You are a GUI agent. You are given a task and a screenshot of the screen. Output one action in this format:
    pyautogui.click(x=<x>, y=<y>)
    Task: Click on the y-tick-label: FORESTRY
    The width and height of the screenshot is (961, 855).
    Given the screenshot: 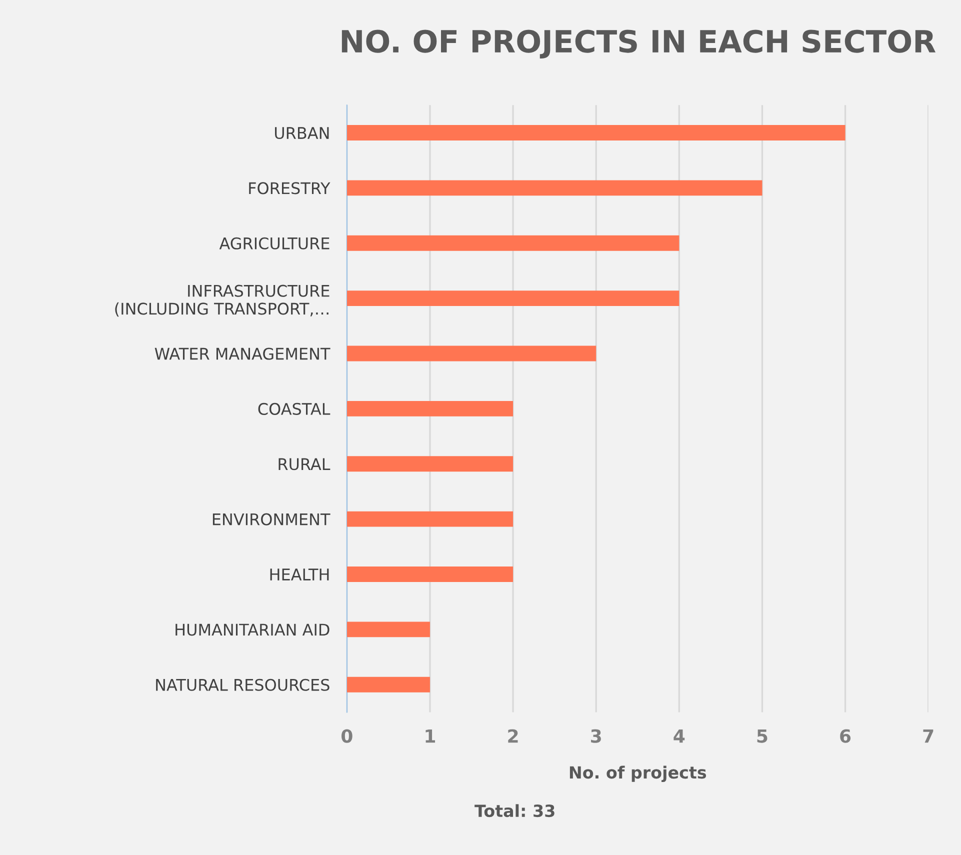 What is the action you would take?
    pyautogui.click(x=289, y=188)
    